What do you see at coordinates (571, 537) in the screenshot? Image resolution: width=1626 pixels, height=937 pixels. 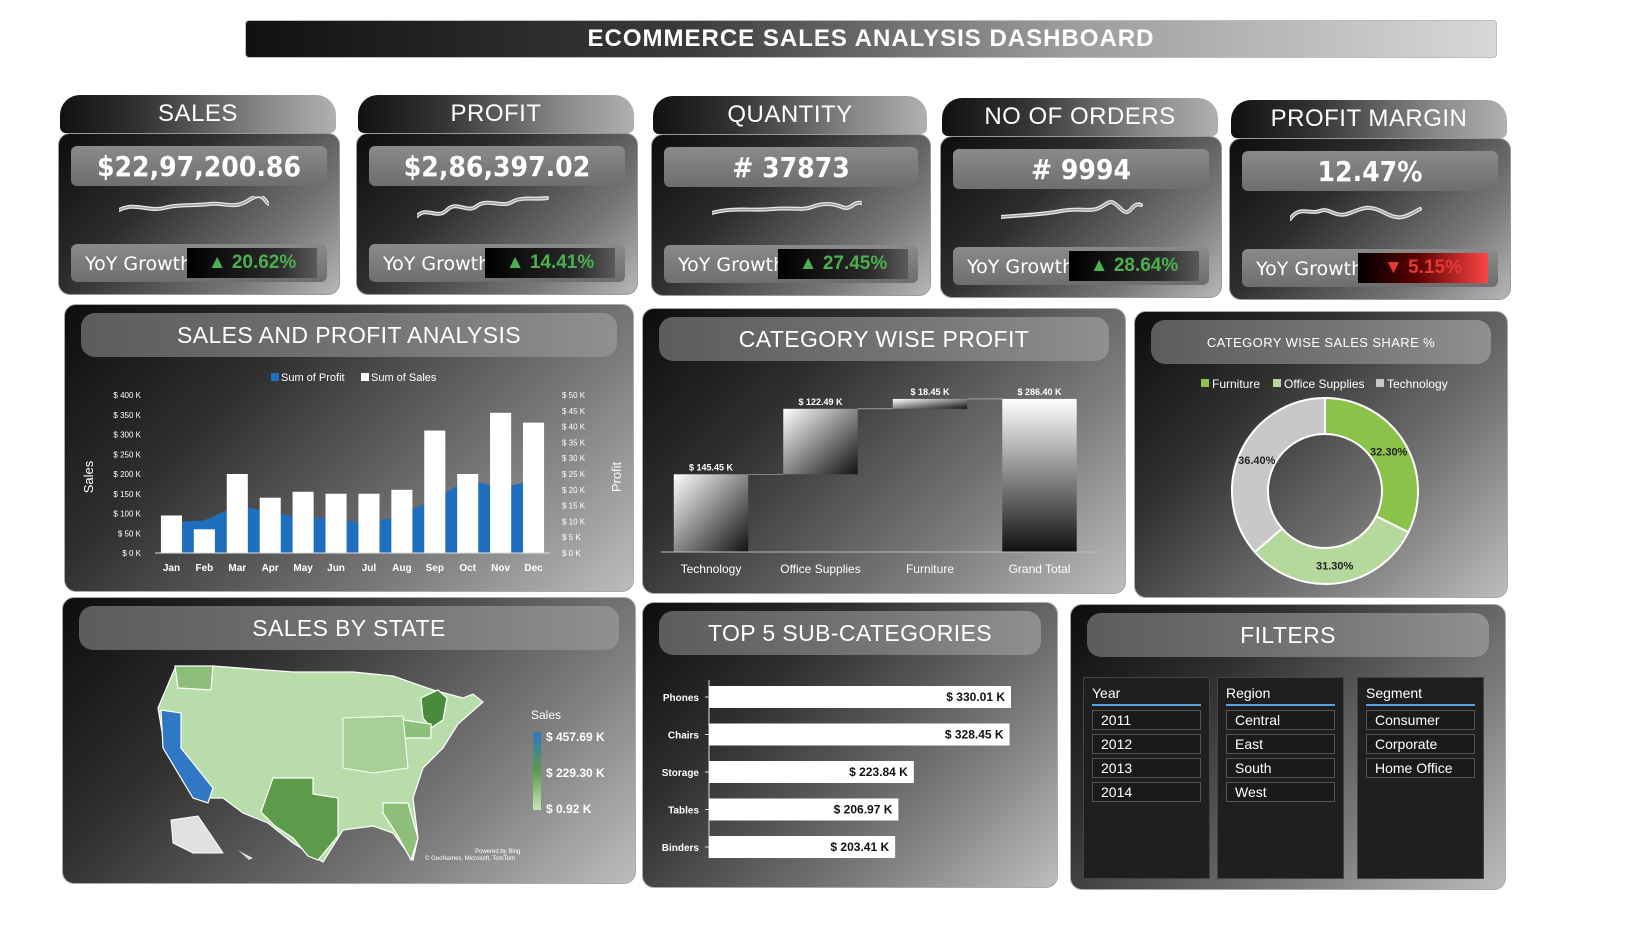 I see `y2-tick: $ 5 K` at bounding box center [571, 537].